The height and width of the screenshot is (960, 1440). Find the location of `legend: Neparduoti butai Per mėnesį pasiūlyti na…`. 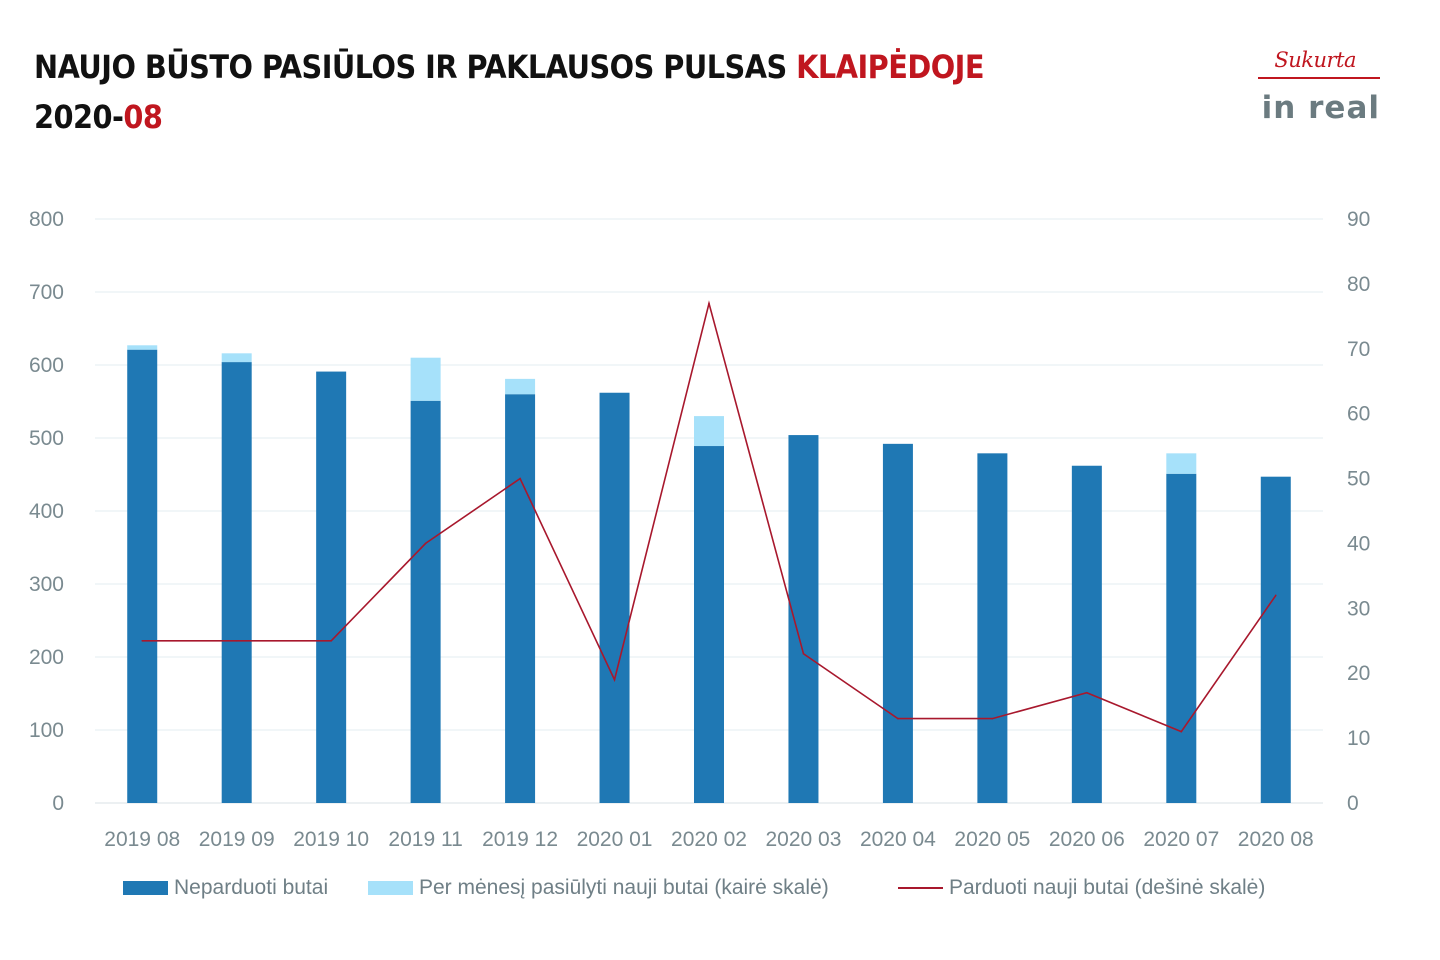

legend: Neparduoti butai Per mėnesį pasiūlyti na… is located at coordinates (720, 893).